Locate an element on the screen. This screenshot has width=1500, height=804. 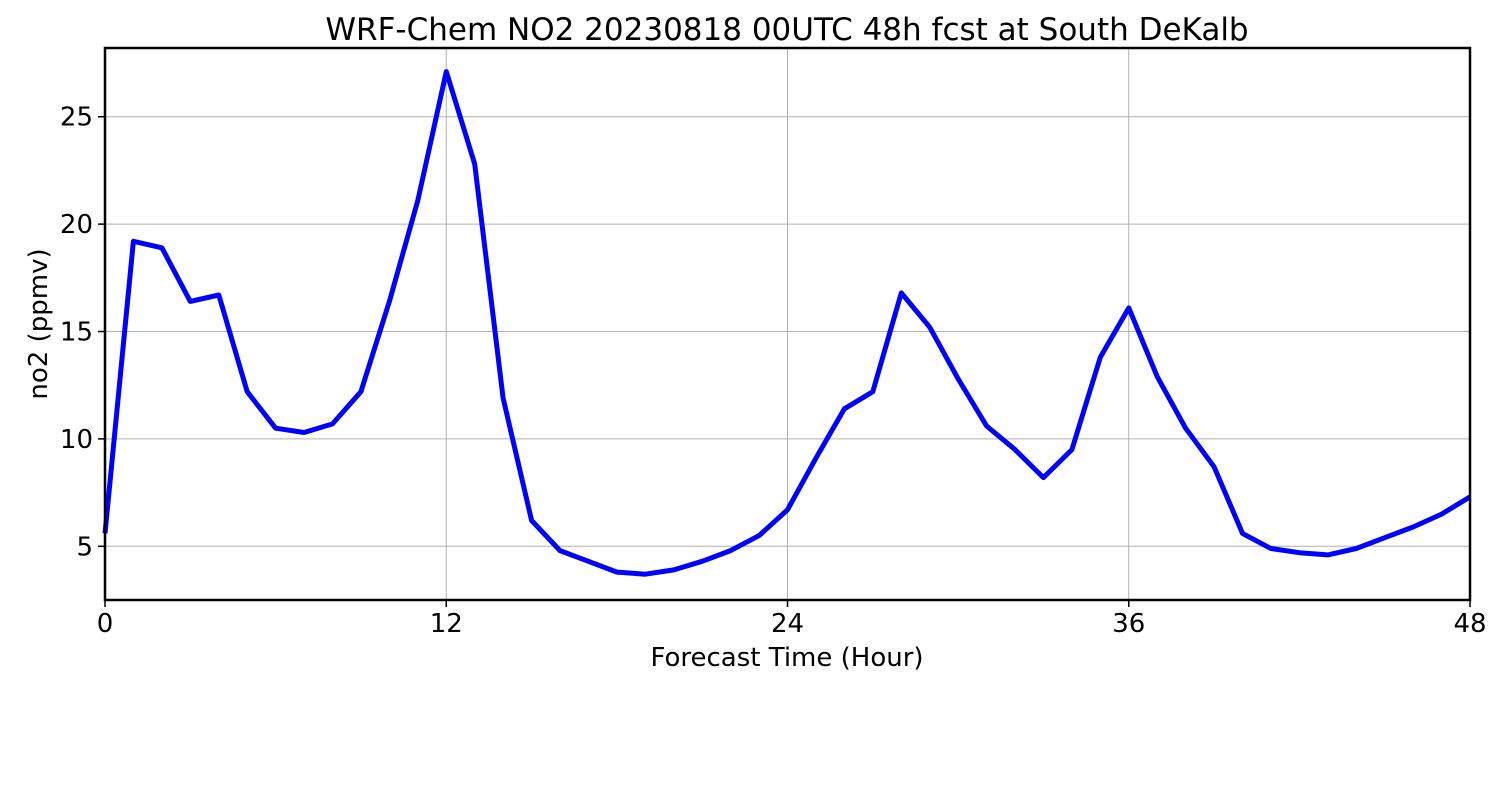
x-tick-label: 12 is located at coordinates (446, 624).